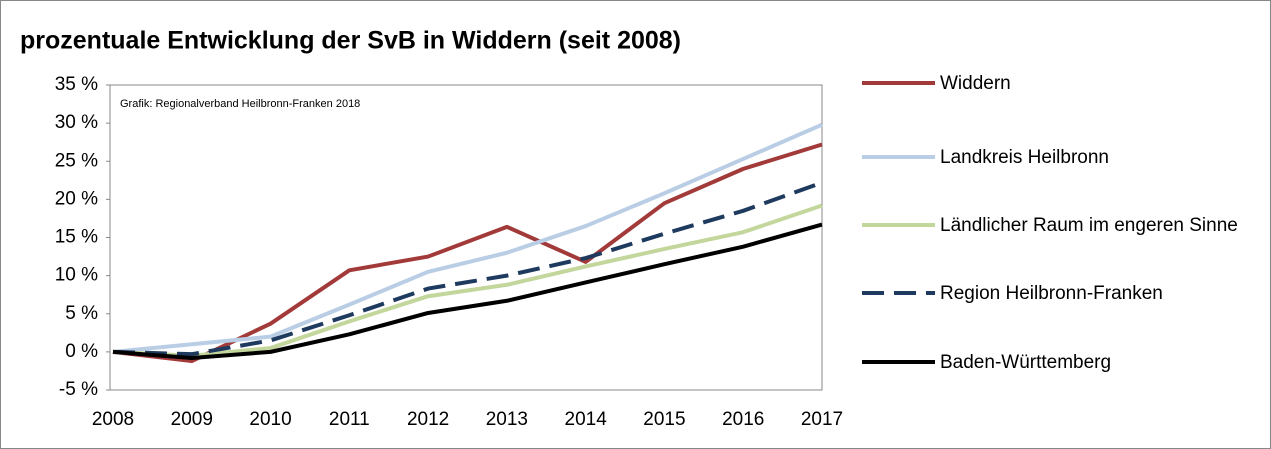 The image size is (1271, 449). I want to click on x-tick-label: 2016, so click(743, 419).